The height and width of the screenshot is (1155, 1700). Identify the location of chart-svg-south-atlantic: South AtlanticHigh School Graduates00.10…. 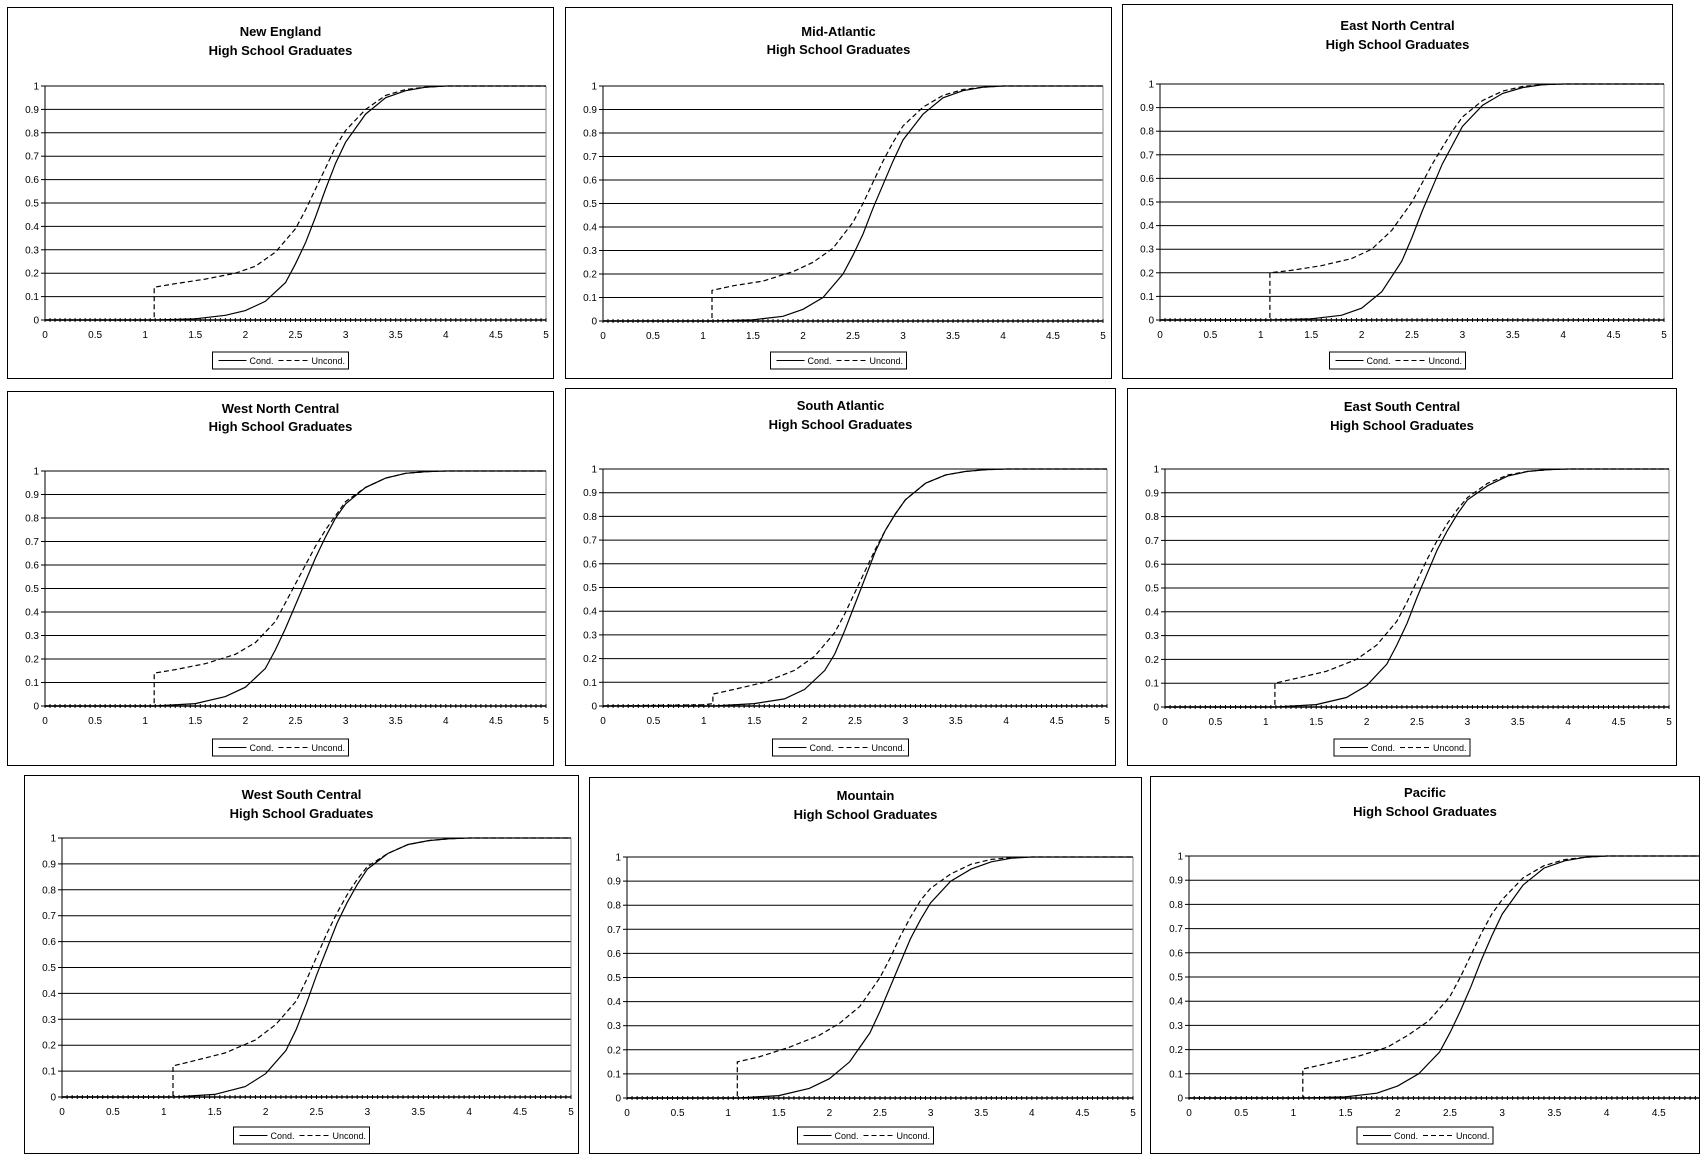
(841, 578).